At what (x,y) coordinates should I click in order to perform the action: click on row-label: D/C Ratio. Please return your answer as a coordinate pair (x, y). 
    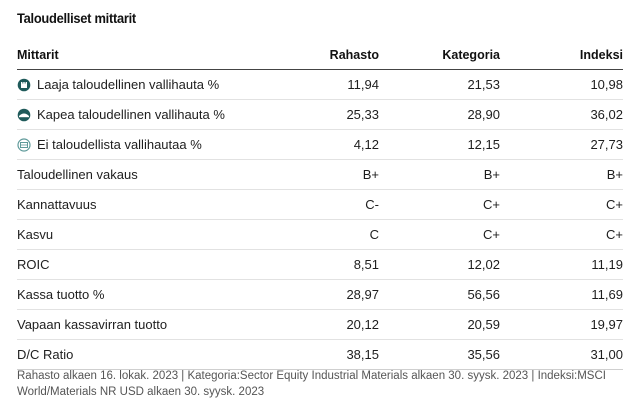
    Looking at the image, I should click on (142, 354).